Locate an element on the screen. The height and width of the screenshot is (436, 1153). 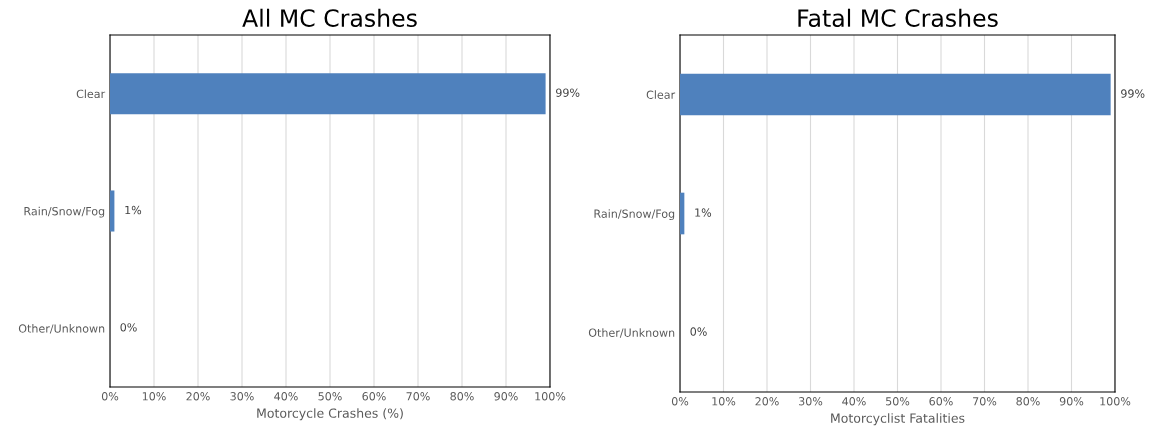
x-axis-title: Motorcycle Crashes (%) is located at coordinates (330, 414).